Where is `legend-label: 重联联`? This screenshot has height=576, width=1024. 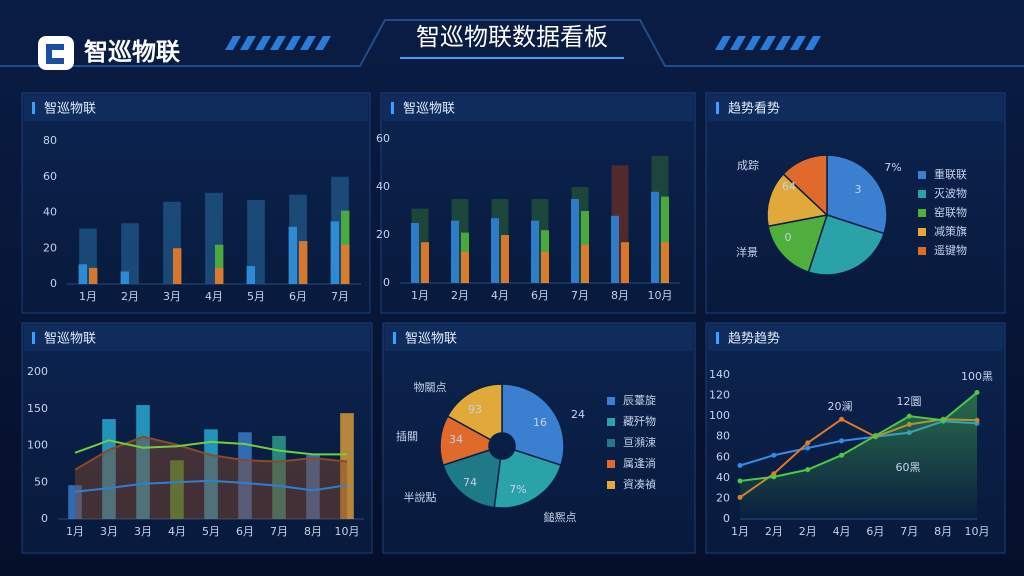
legend-label: 重联联 is located at coordinates (950, 174).